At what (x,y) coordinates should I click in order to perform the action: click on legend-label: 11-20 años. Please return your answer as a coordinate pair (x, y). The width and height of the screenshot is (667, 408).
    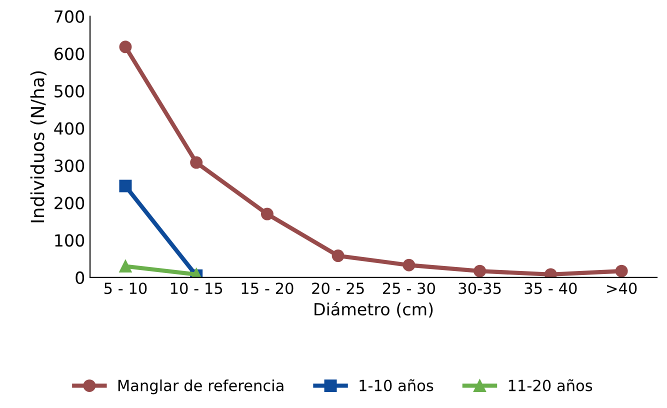
    Looking at the image, I should click on (550, 385).